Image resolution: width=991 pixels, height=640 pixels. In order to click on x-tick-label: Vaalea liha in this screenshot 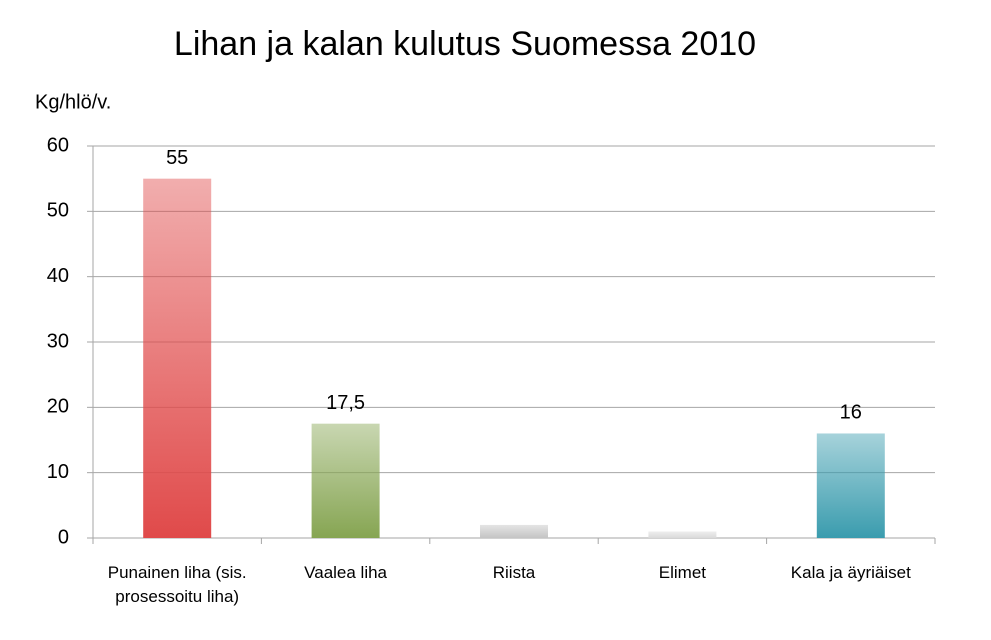, I will do `click(345, 572)`.